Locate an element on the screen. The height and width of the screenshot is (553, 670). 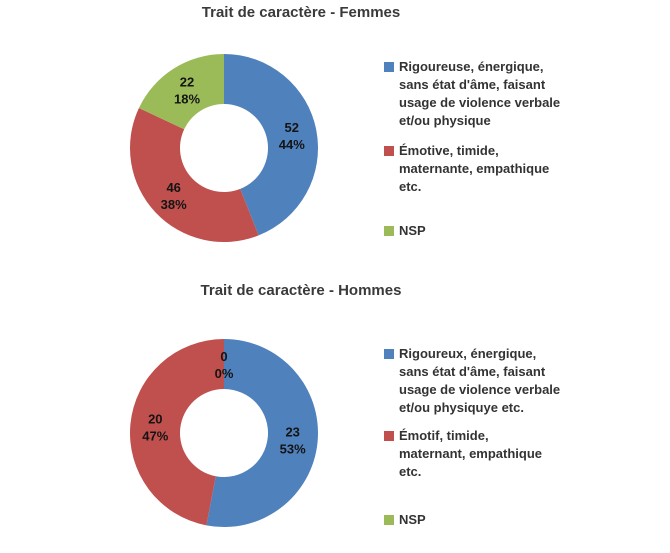
slice-data-label: 0 0% is located at coordinates (224, 365).